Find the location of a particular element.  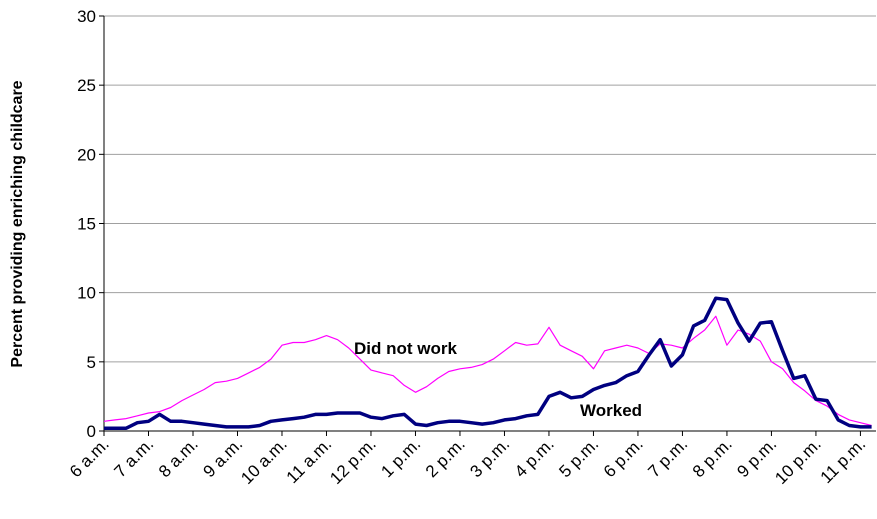

x-tick-label: 11 p.m. is located at coordinates (843, 460).